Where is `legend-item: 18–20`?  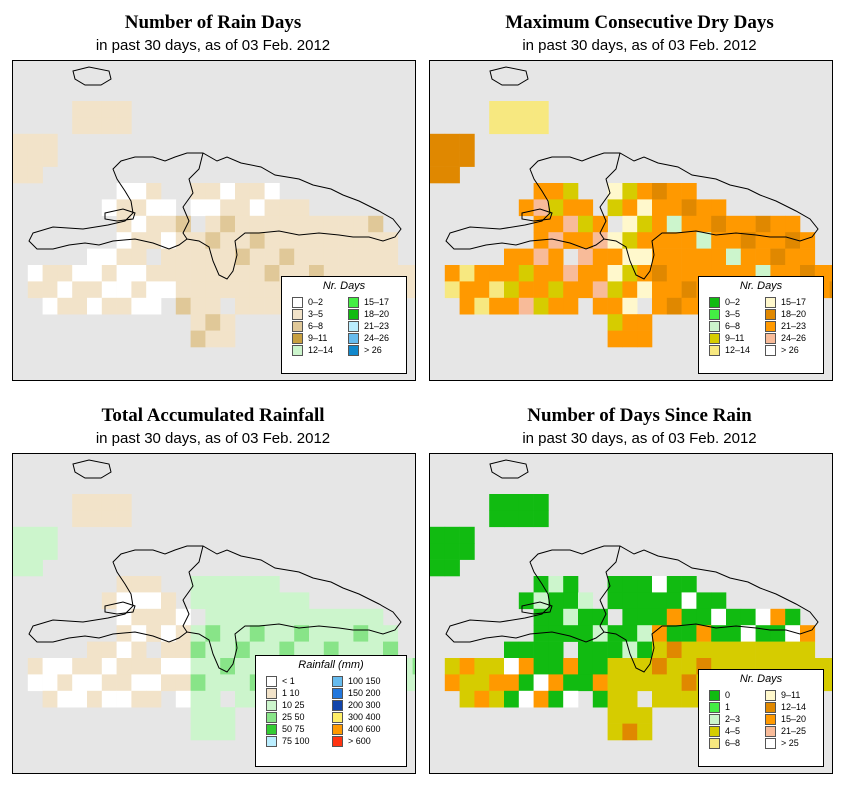
legend-item: 18–20 is located at coordinates (791, 314).